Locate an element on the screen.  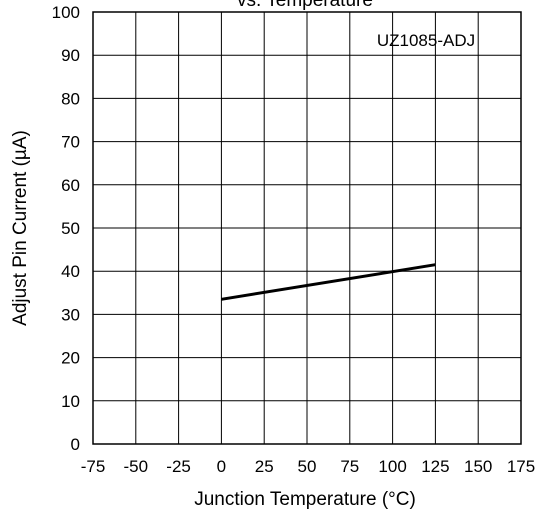
y-tick-label: 50 is located at coordinates (70, 228).